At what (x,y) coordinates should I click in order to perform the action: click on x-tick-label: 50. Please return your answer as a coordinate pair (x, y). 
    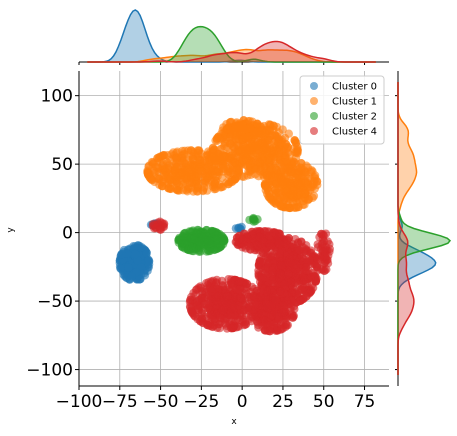
    Looking at the image, I should click on (324, 402).